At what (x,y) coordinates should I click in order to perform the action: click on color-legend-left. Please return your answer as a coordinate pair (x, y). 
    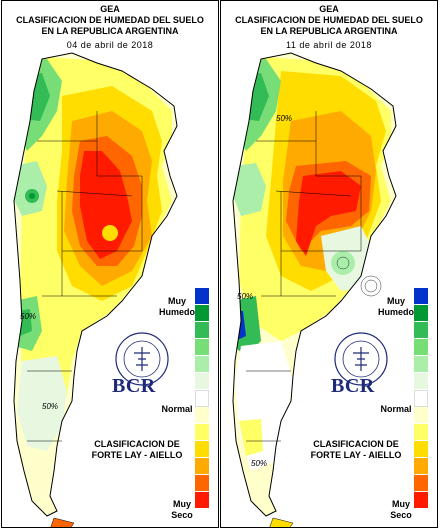
    Looking at the image, I should click on (202, 398).